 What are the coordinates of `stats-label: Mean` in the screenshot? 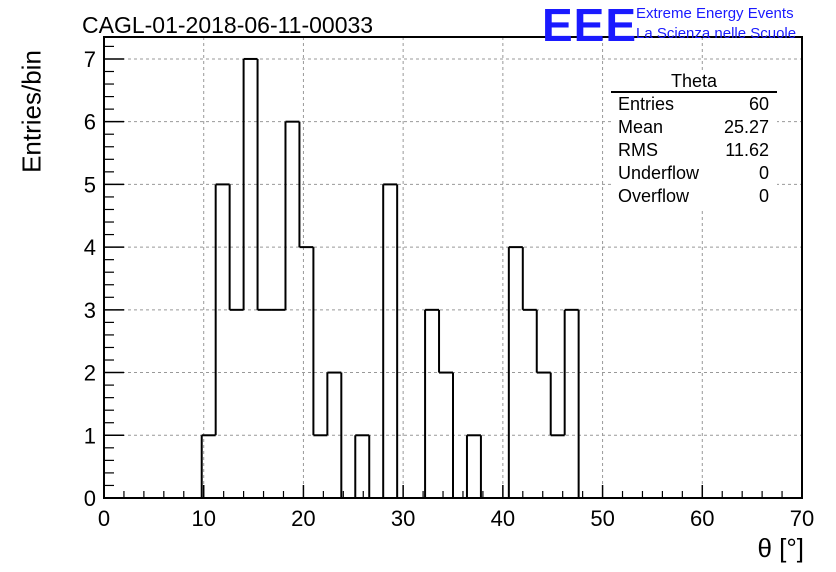 It's located at (641, 127).